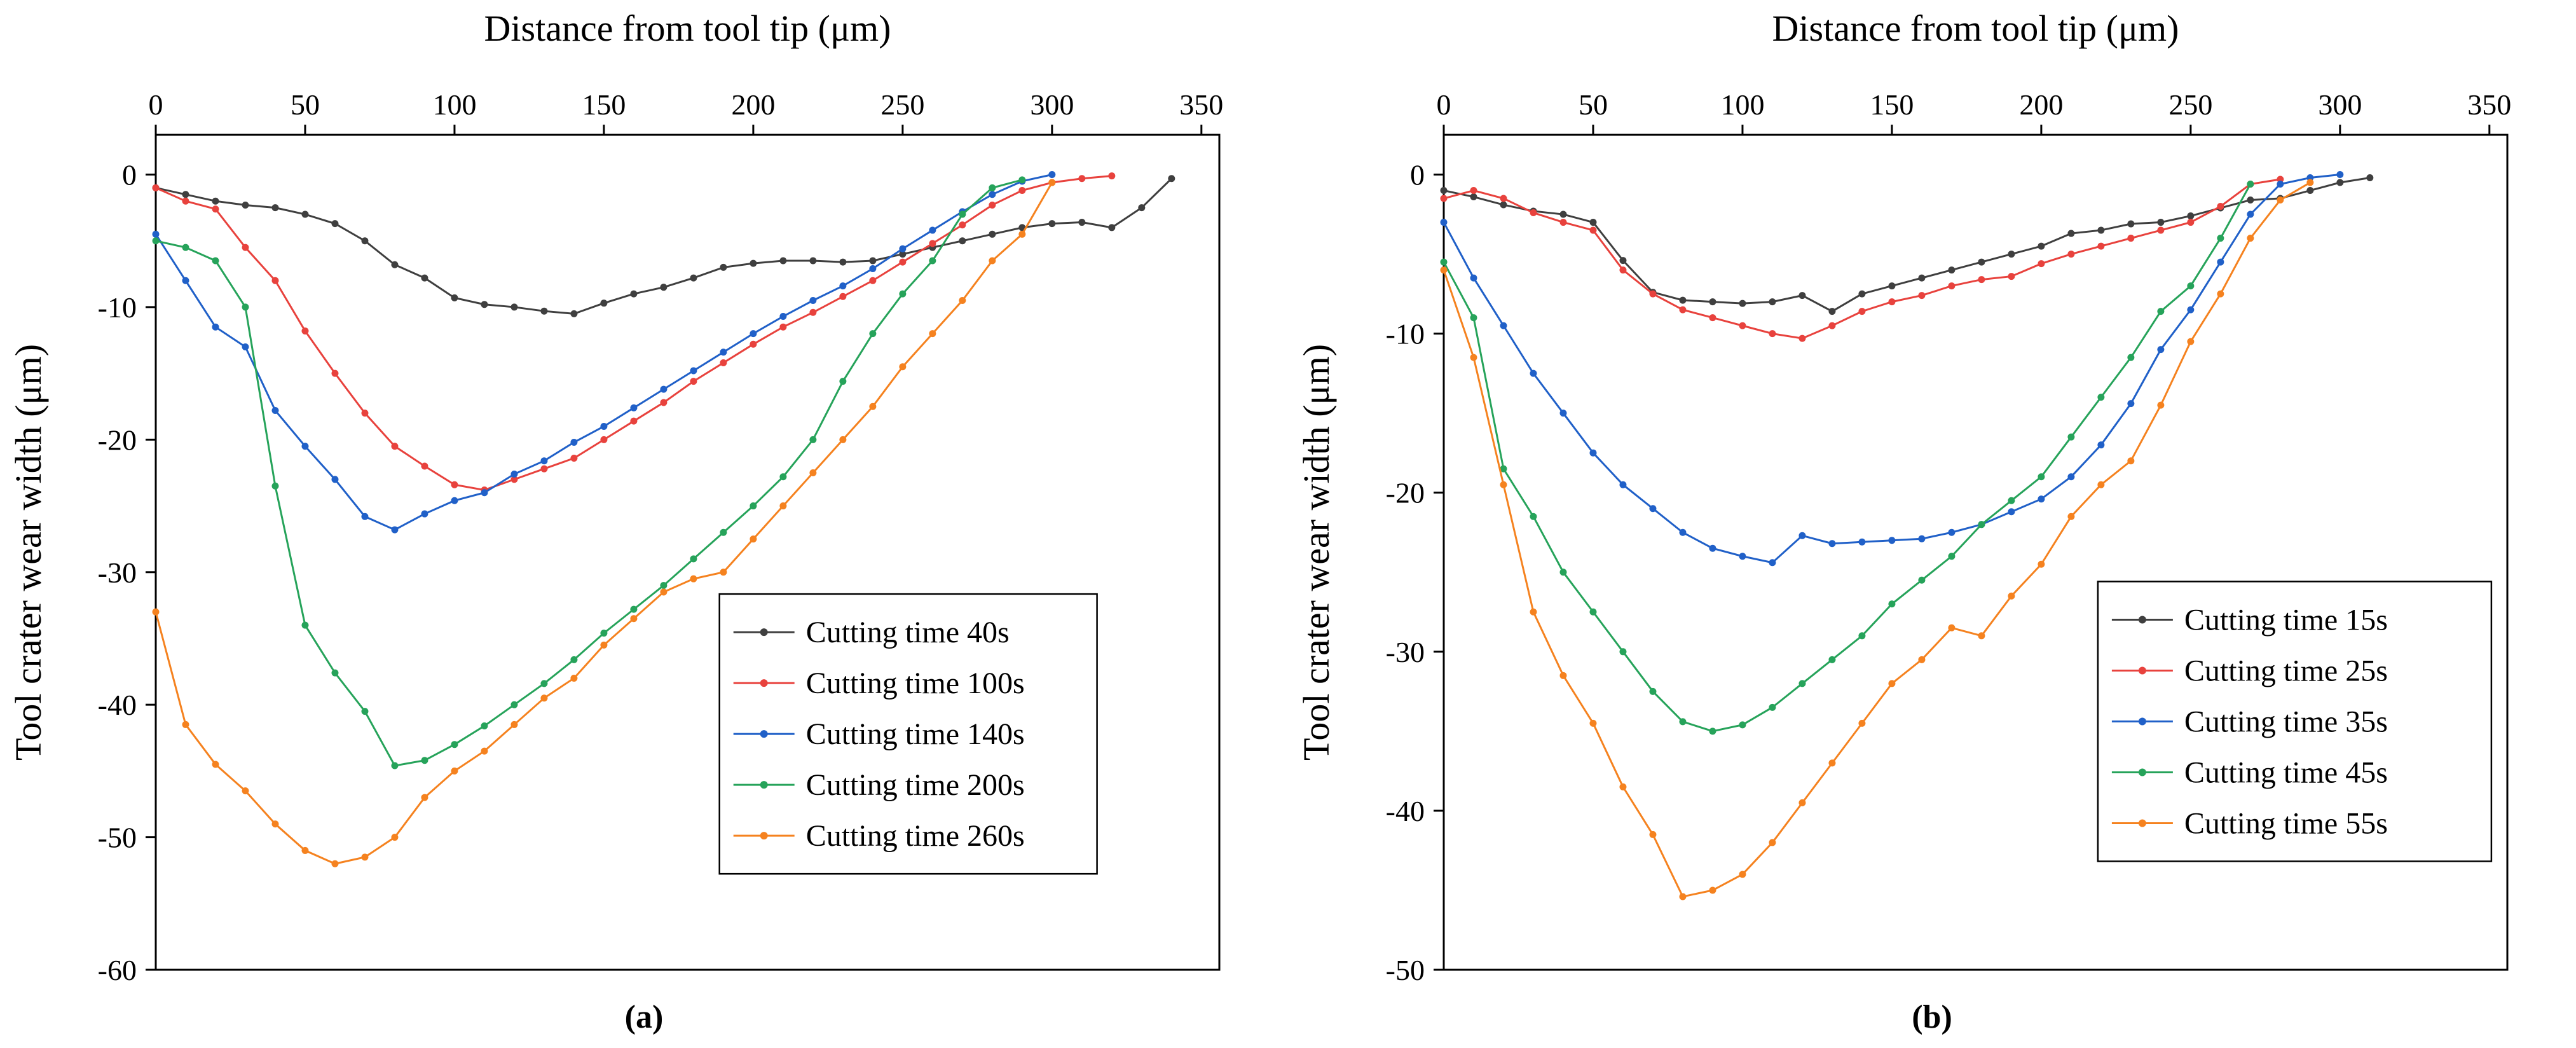  I want to click on legend-label: Cutting time 200s, so click(916, 785).